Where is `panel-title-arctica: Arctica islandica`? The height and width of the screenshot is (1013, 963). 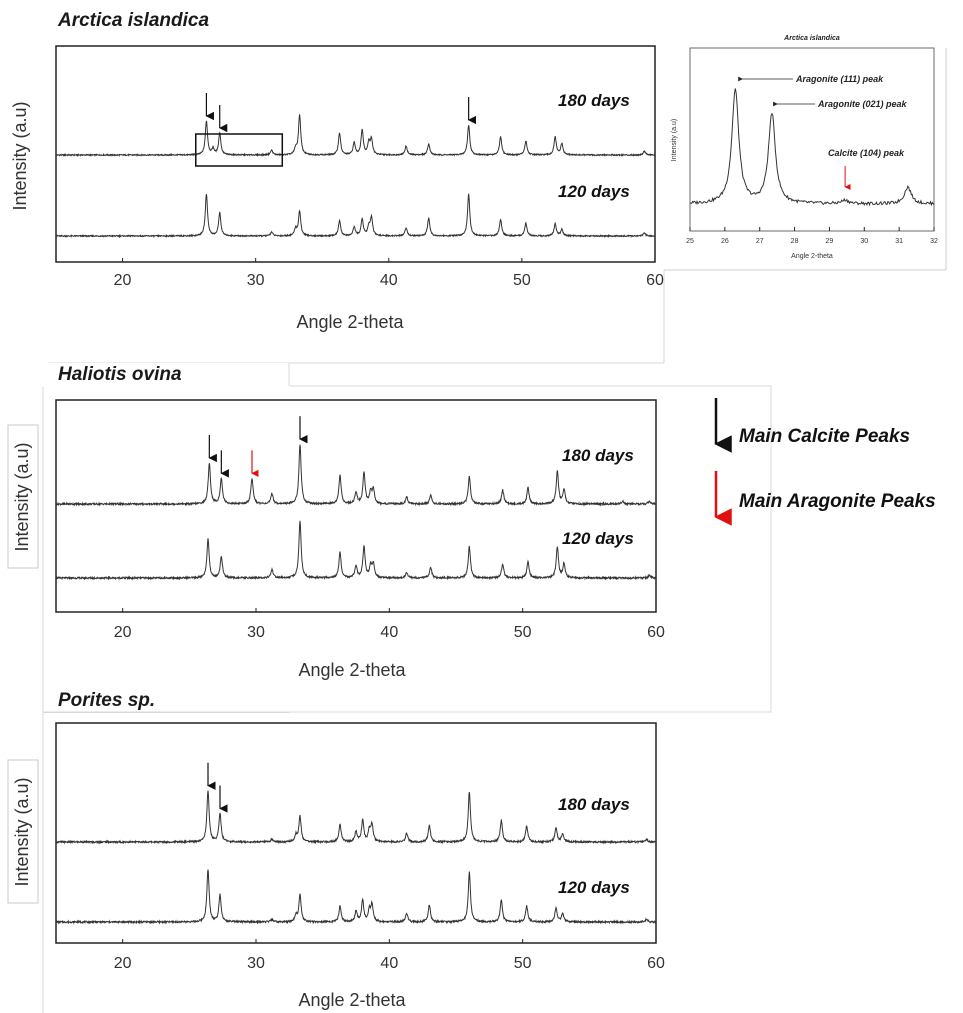 panel-title-arctica: Arctica islandica is located at coordinates (133, 20).